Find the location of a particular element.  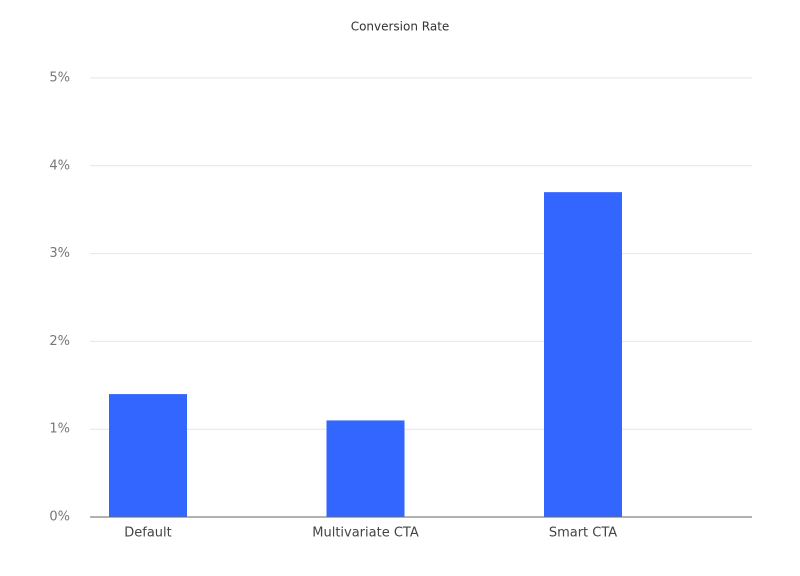

y-tick-label: 5% is located at coordinates (59, 78).